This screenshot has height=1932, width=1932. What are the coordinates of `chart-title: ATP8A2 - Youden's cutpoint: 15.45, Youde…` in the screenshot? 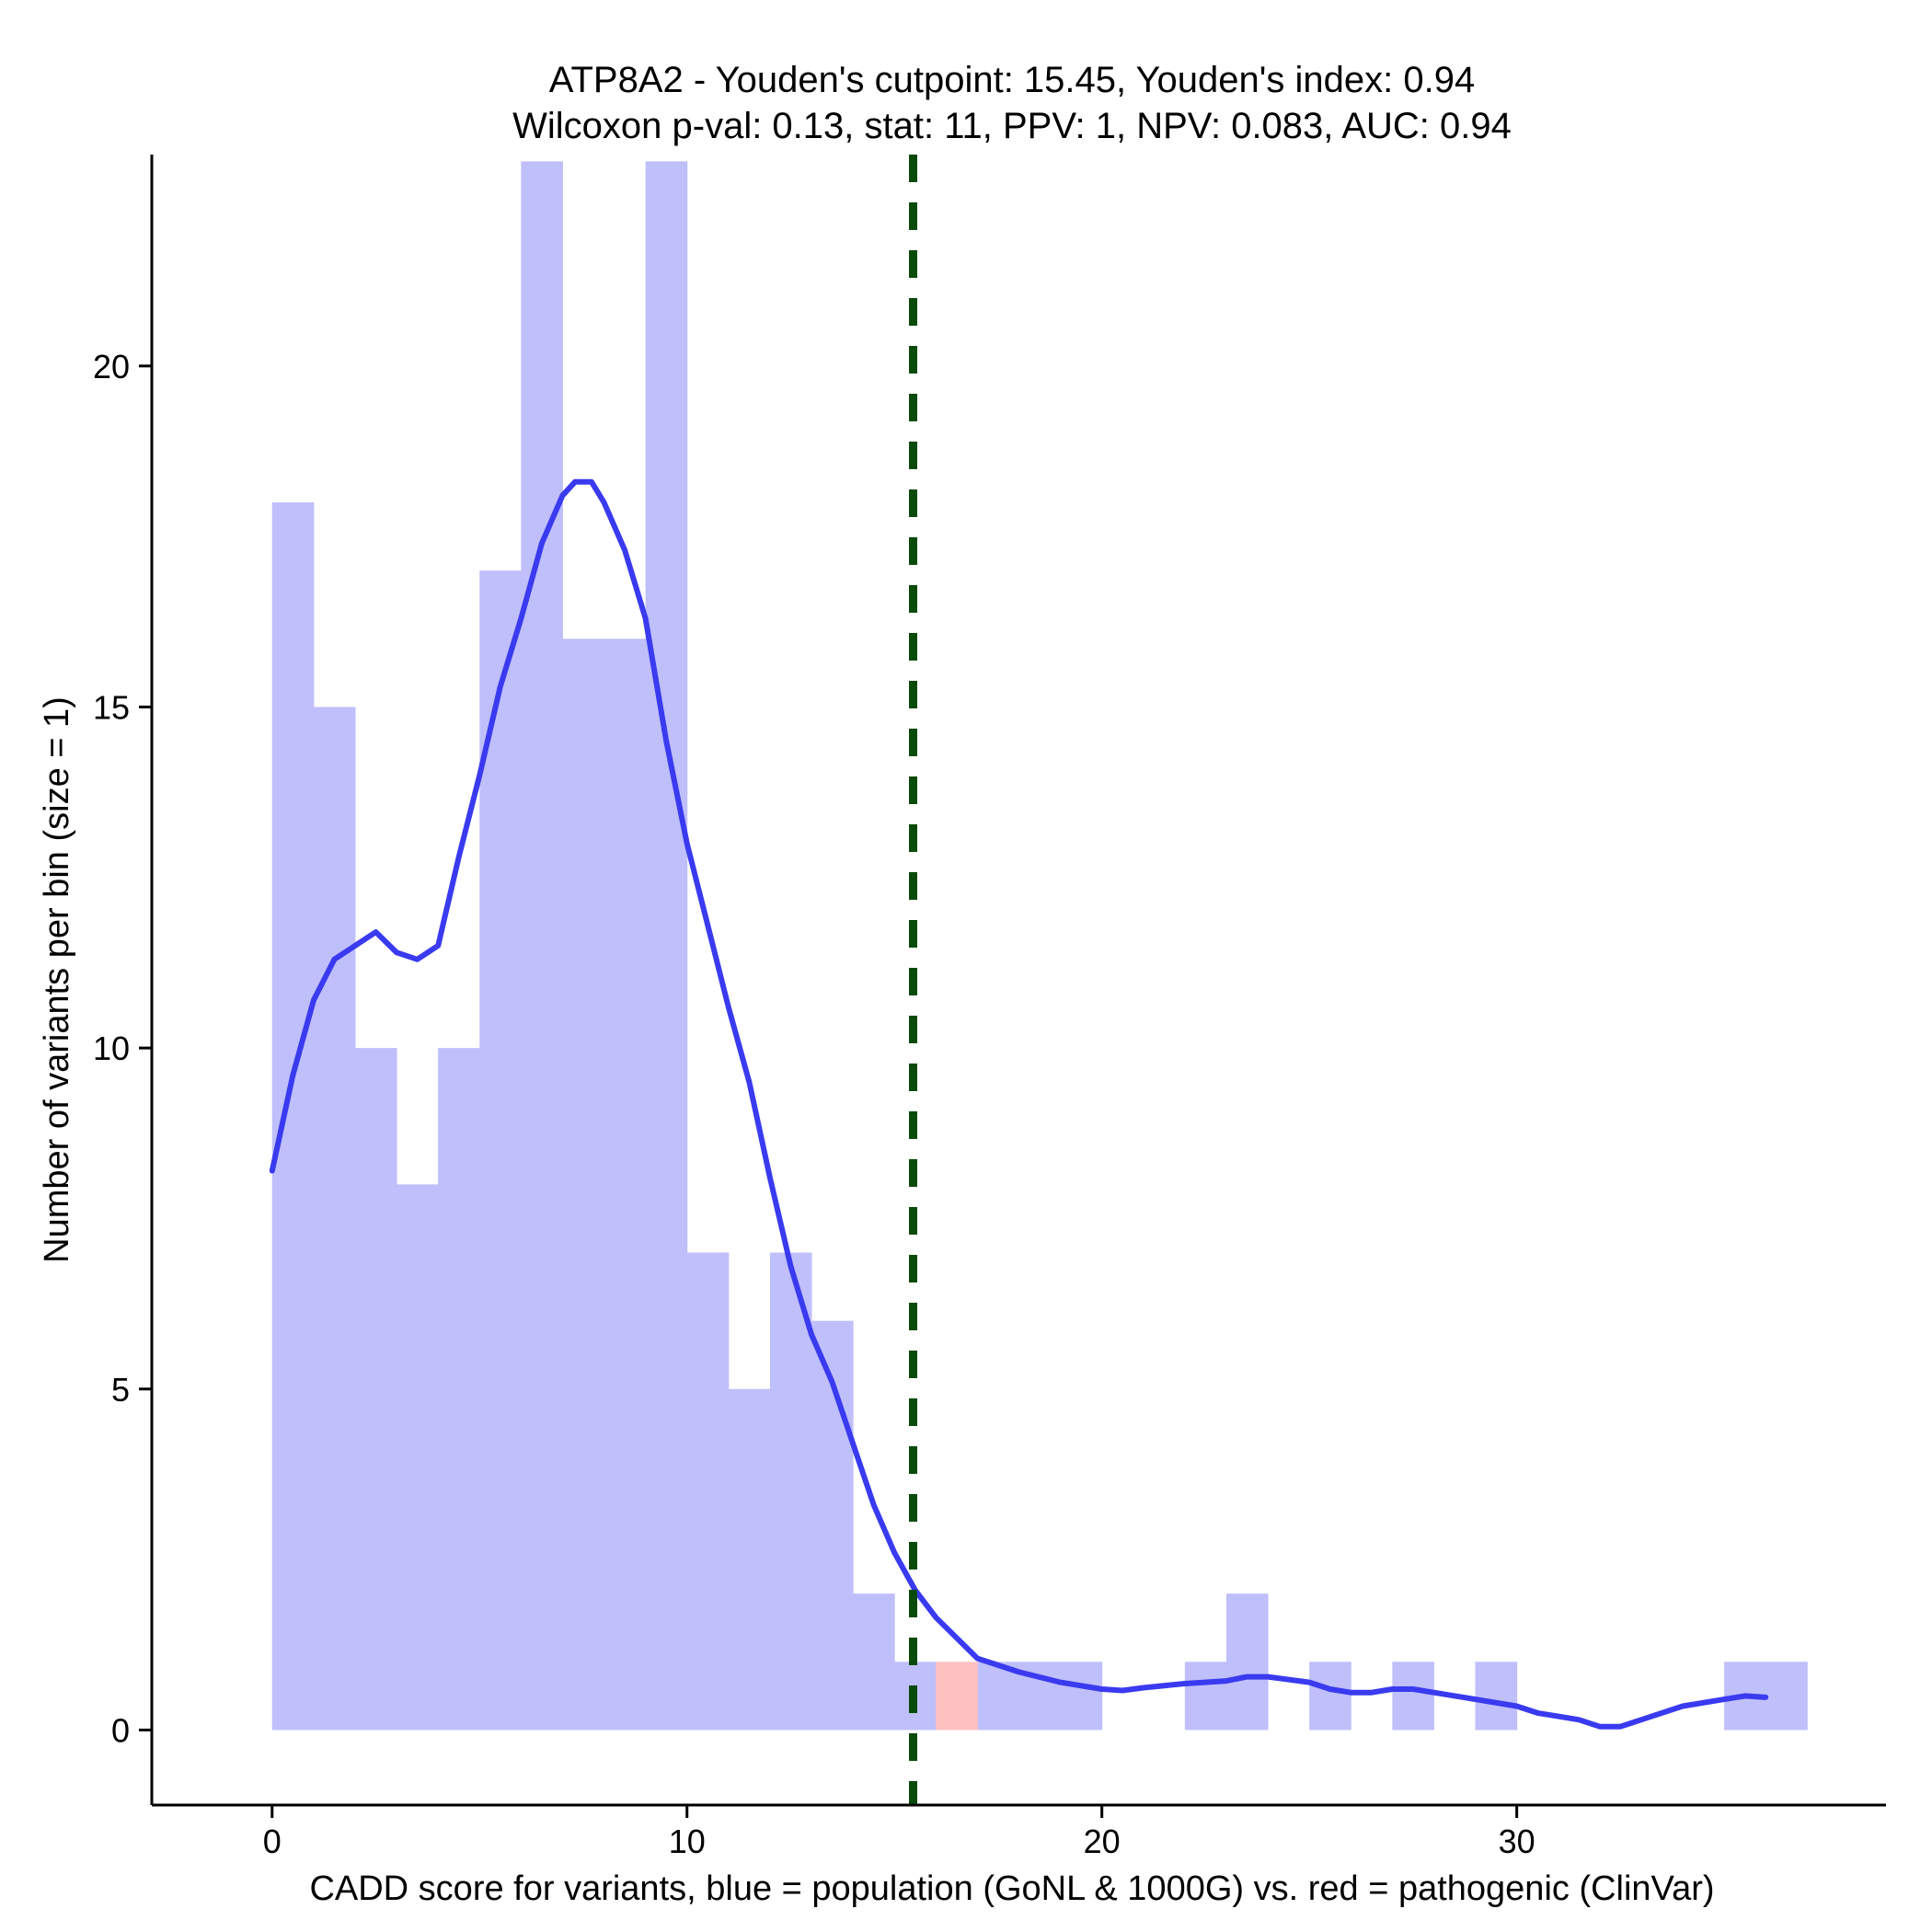 It's located at (1012, 80).